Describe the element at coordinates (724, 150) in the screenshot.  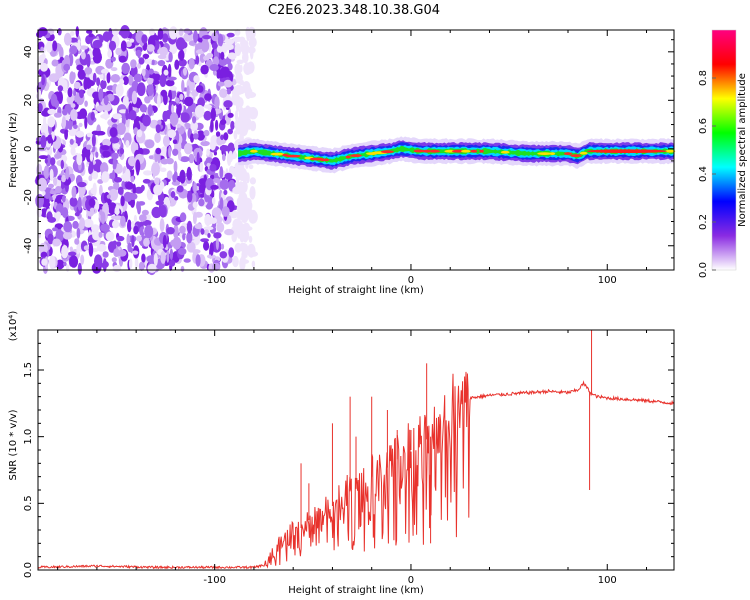
I see `colorbar-gradient` at that location.